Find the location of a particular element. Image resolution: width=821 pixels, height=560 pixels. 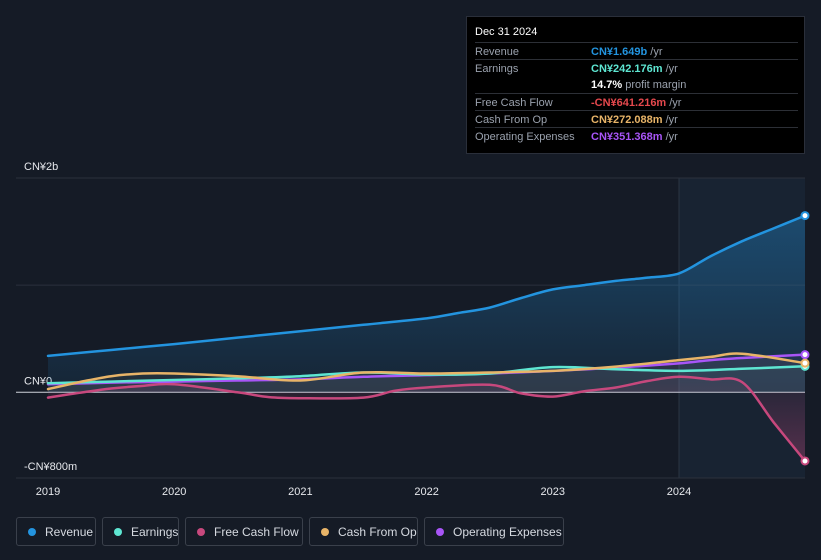

fcf-end-point is located at coordinates (805, 461).